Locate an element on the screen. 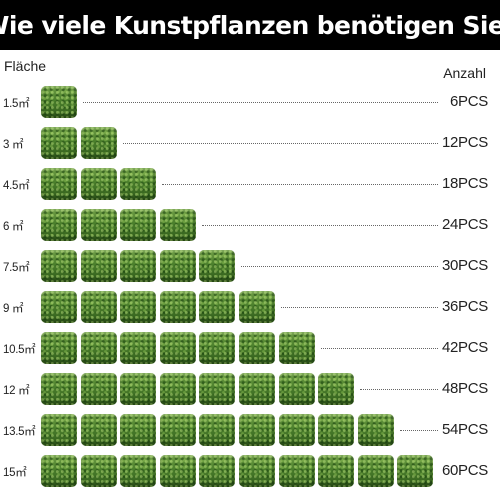 The height and width of the screenshot is (487, 500). table-row: 4.5㎡ 18PCS is located at coordinates (250, 184).